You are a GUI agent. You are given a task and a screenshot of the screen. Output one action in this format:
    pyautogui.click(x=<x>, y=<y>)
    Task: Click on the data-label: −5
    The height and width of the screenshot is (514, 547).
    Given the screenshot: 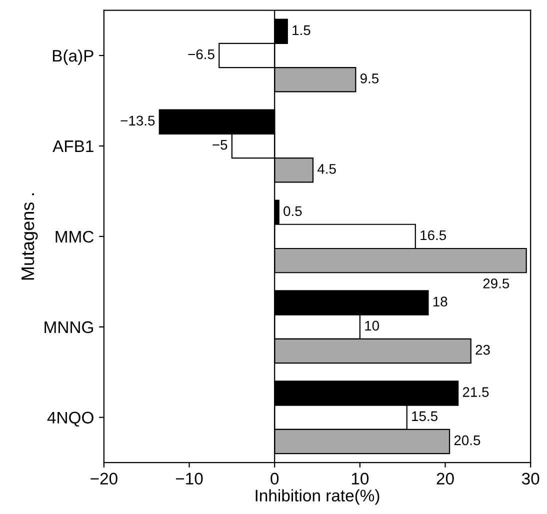 What is the action you would take?
    pyautogui.click(x=220, y=145)
    